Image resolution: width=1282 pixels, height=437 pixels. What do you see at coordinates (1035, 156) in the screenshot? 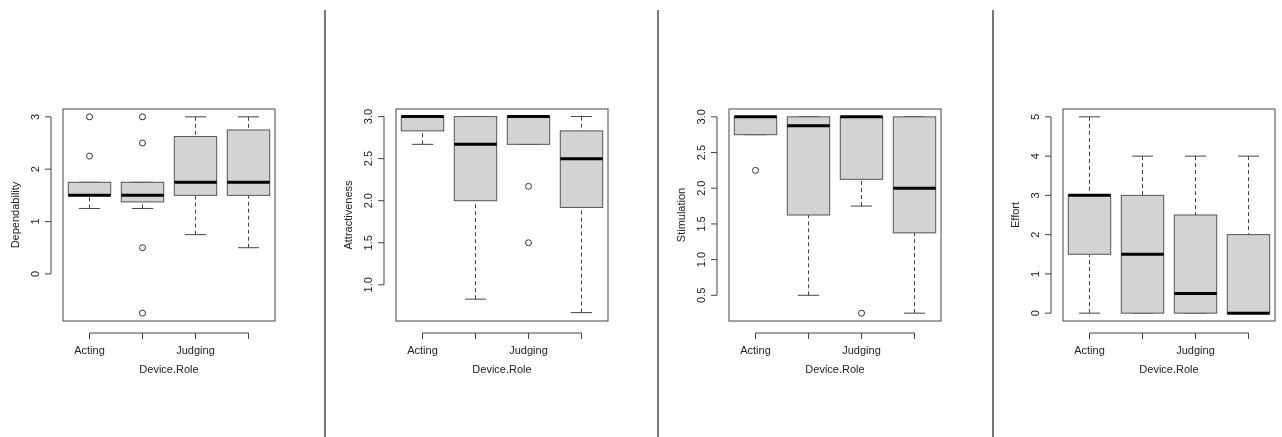
I see `y-tick-label: 4` at bounding box center [1035, 156].